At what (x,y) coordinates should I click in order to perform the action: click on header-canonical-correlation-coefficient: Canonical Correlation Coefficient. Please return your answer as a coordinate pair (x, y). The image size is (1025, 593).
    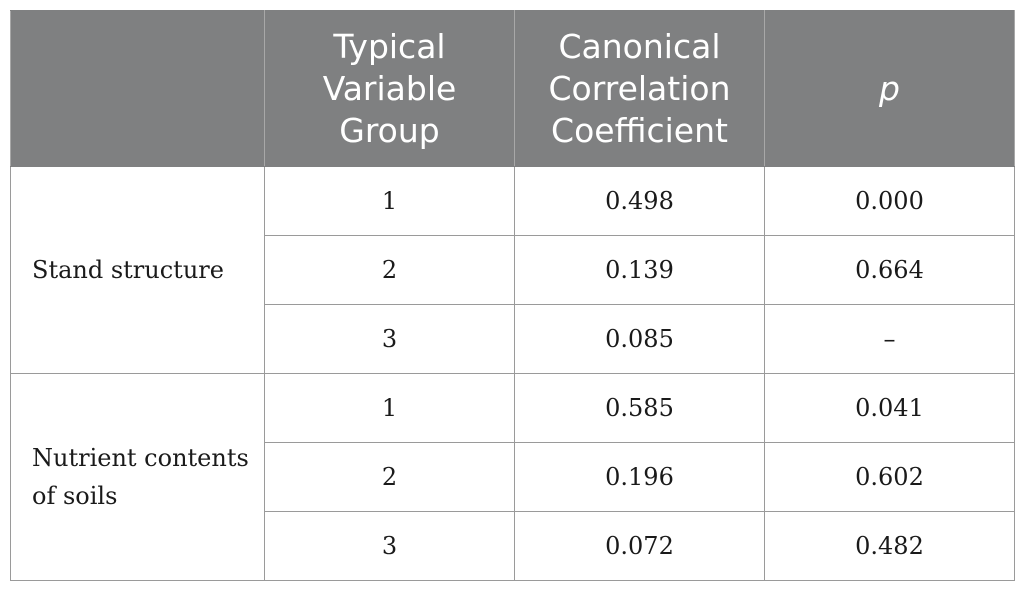
    Looking at the image, I should click on (639, 88).